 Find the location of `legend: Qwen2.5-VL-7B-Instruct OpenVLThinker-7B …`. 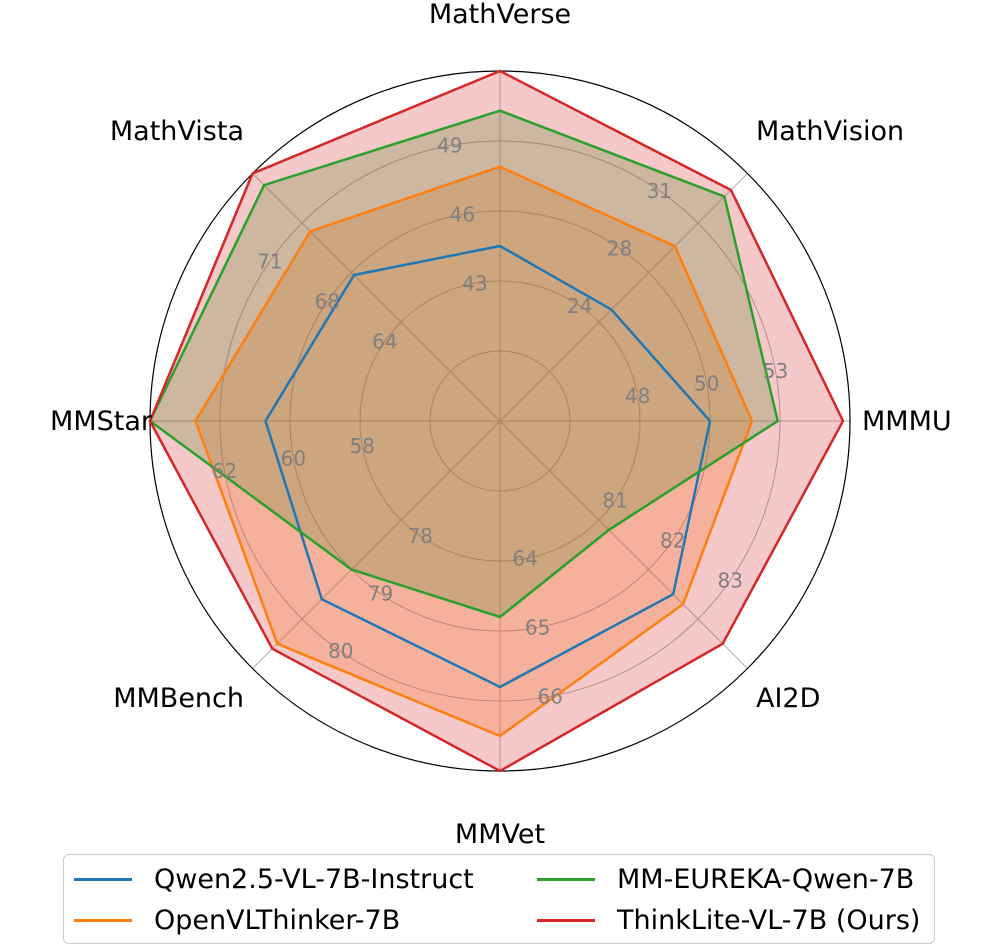

legend: Qwen2.5-VL-7B-Instruct OpenVLThinker-7B … is located at coordinates (499, 899).